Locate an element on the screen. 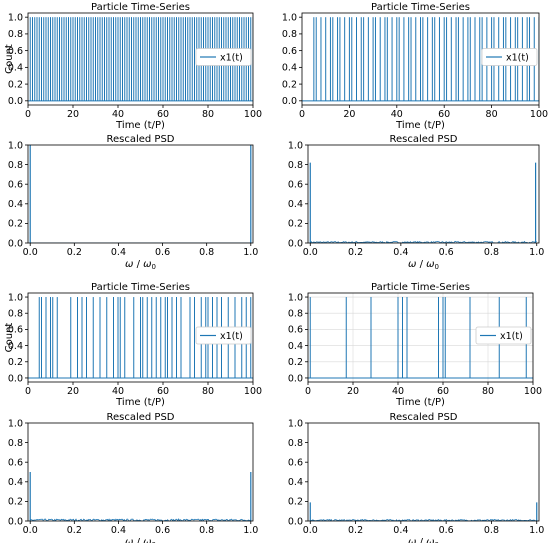 The image size is (550, 543). legend-box is located at coordinates (223, 57).